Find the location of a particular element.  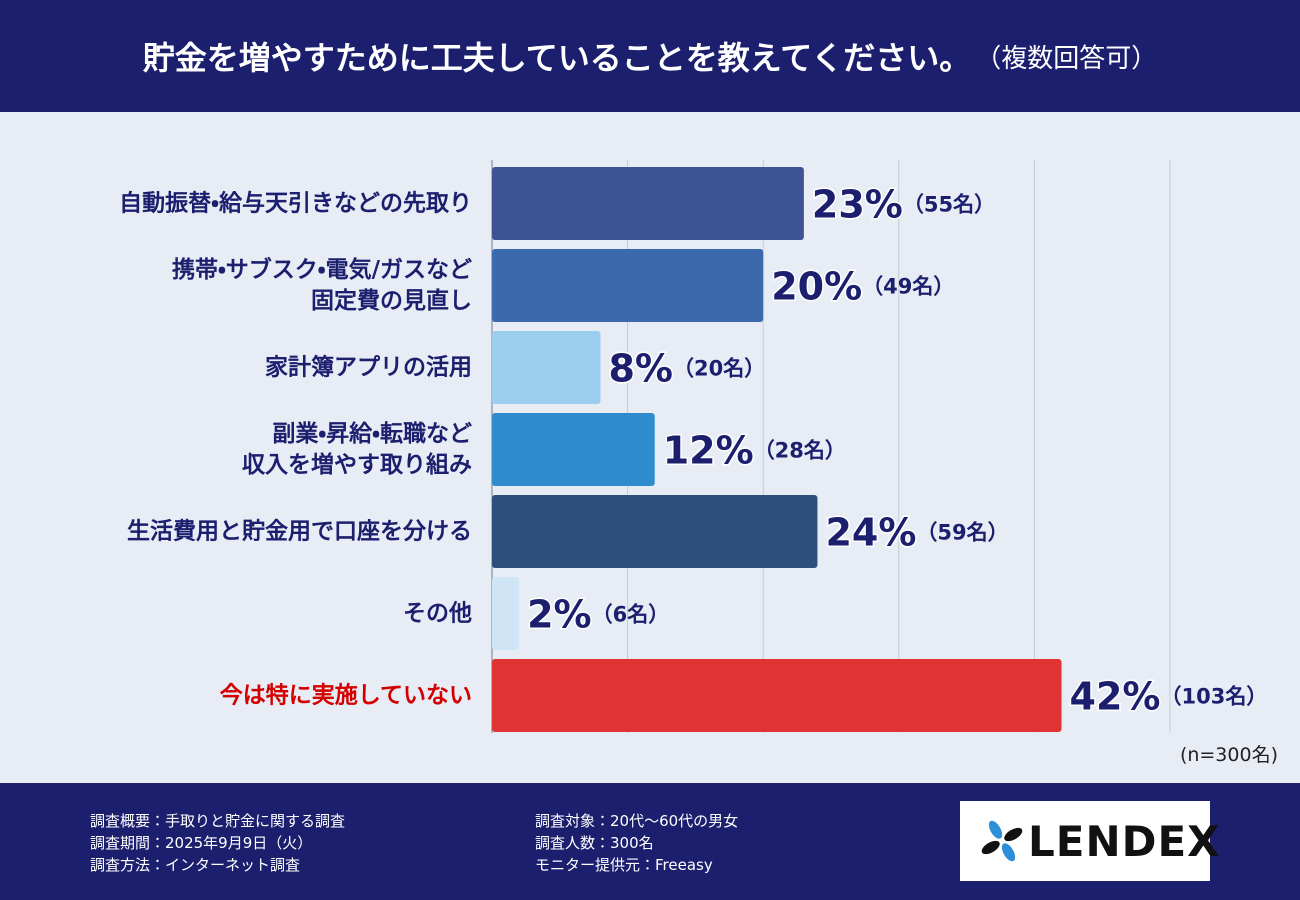

category-label: 生活費用と貯金用で口座を分ける is located at coordinates (299, 531).